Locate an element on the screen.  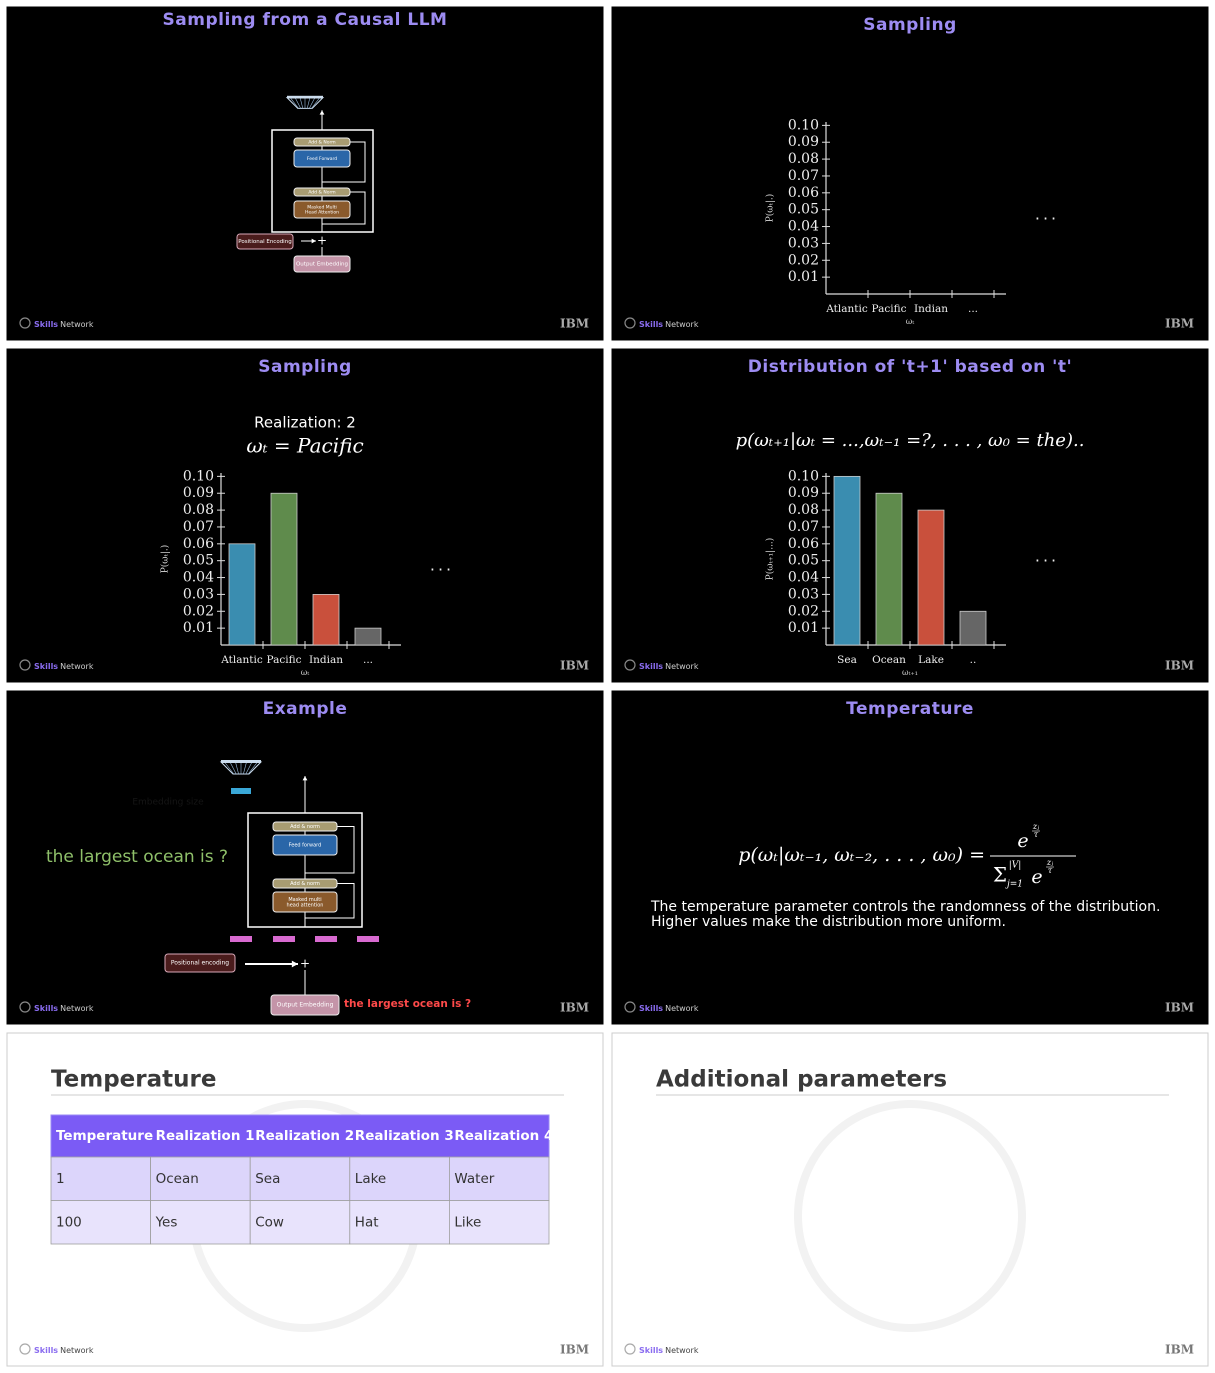
cell-text: Sea is located at coordinates (267, 1179).